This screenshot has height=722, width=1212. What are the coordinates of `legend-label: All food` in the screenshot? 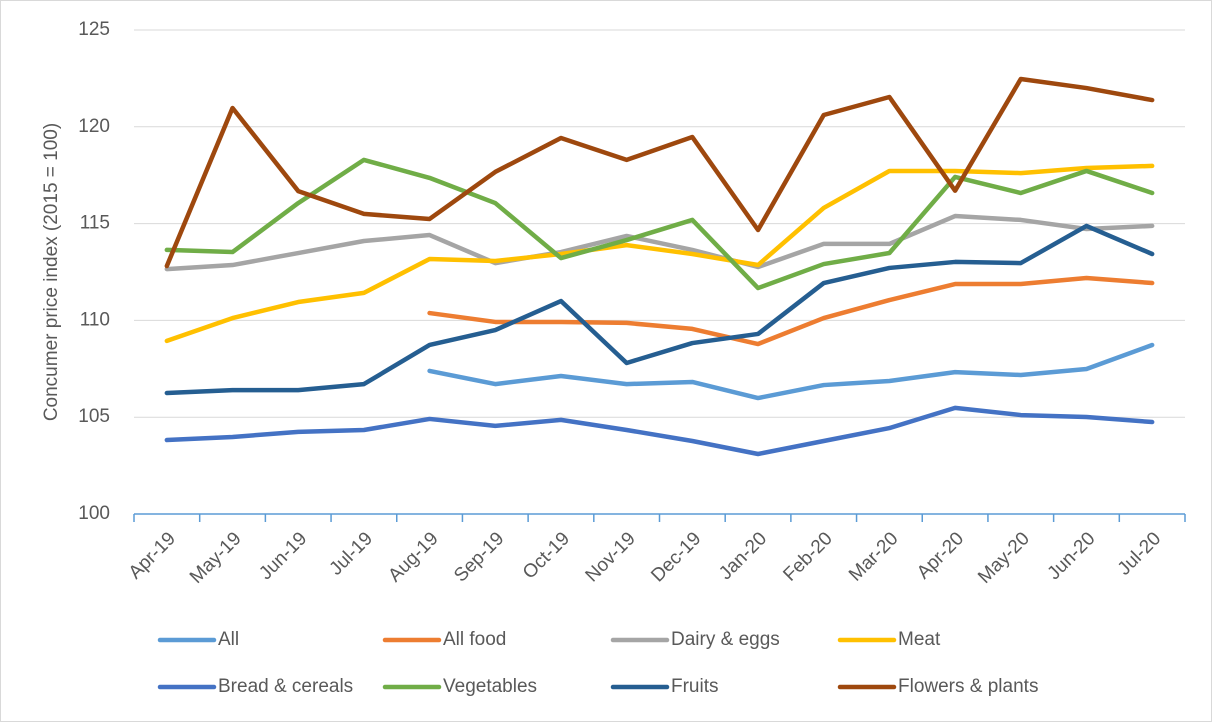 It's located at (474, 639).